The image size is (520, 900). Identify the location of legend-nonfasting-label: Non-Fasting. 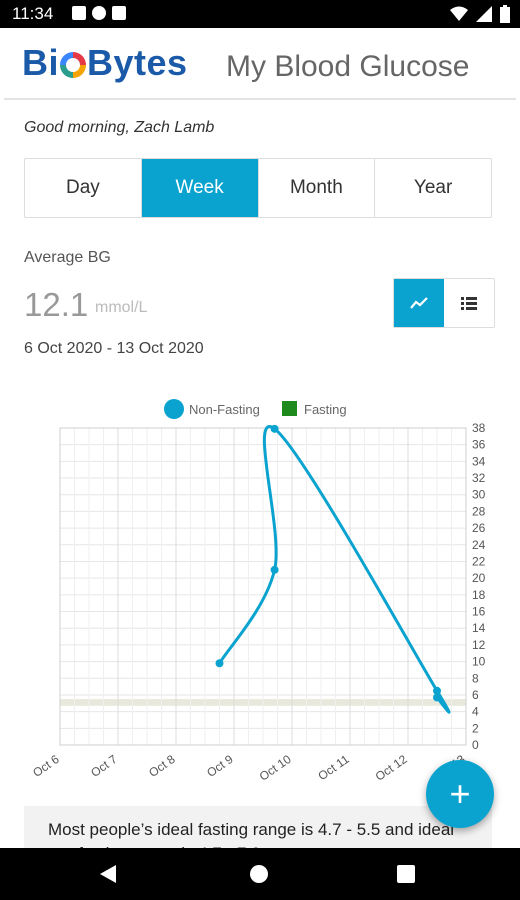
(224, 409).